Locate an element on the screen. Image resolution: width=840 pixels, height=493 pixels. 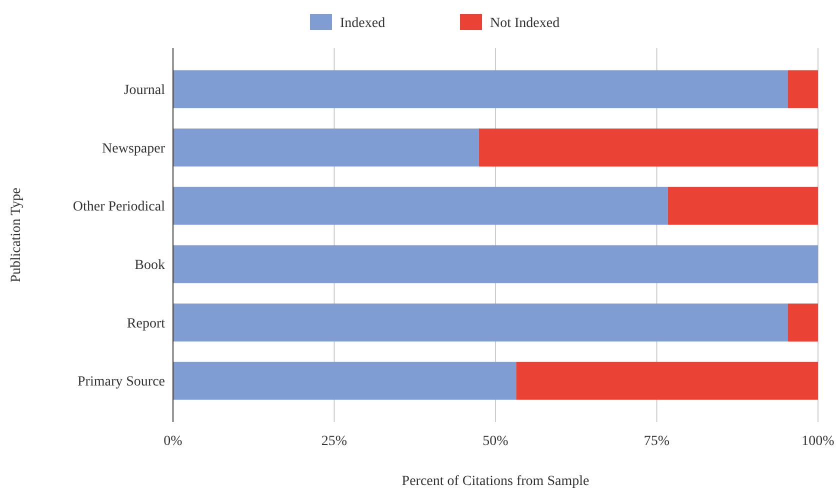
y-tick-label: Report is located at coordinates (146, 324).